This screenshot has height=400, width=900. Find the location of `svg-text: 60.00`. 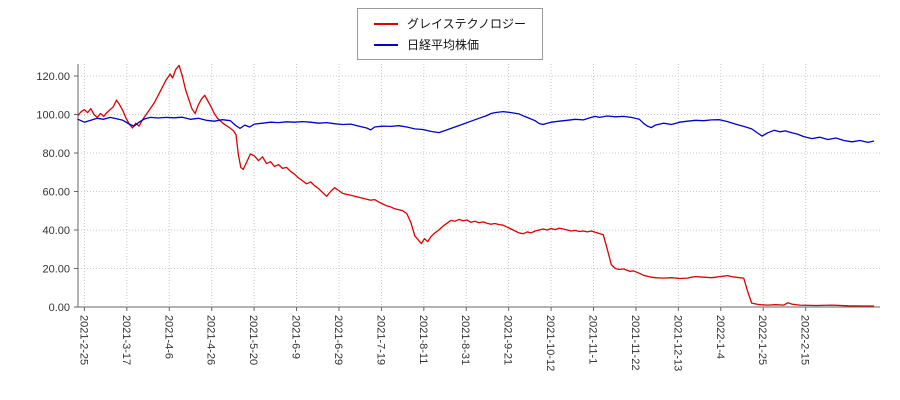

svg-text: 60.00 is located at coordinates (56, 193).